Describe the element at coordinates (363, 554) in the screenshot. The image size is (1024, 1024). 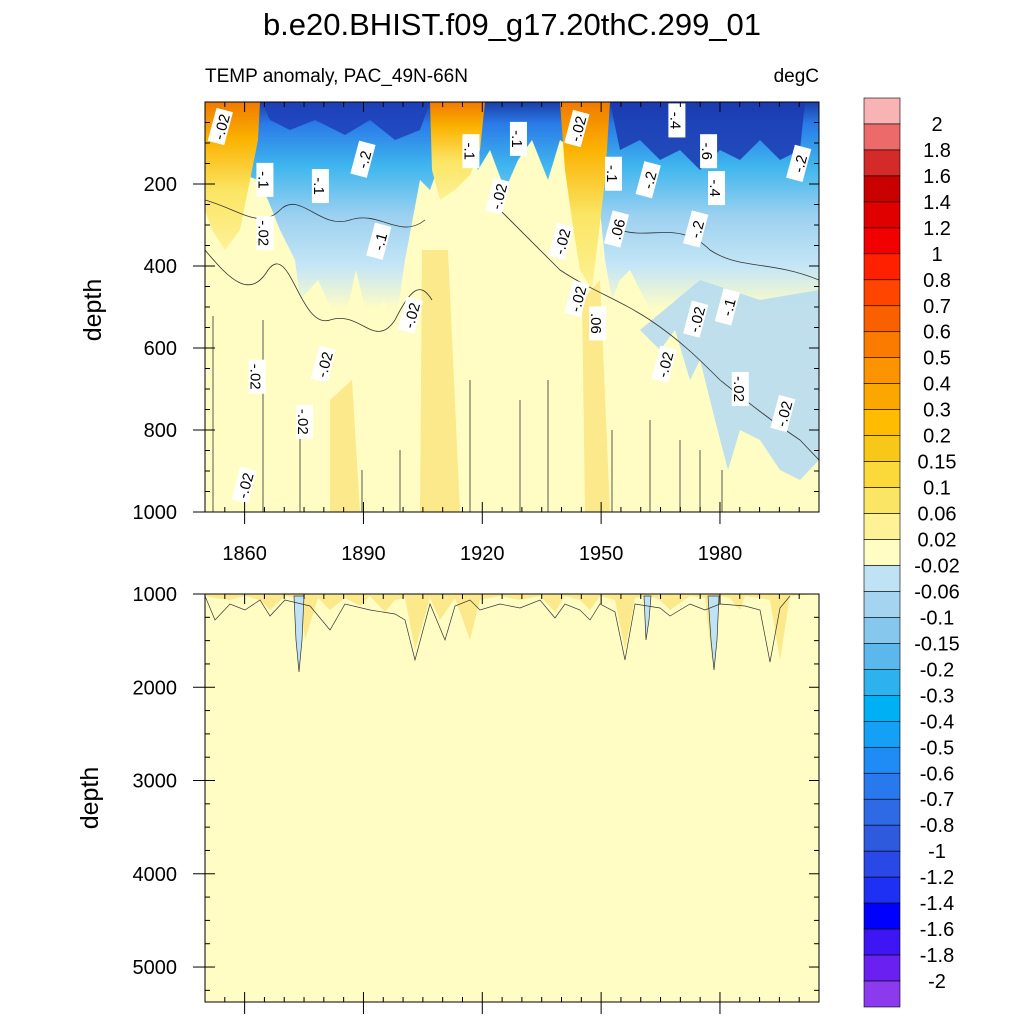
I see `x-tick-label: 1890` at that location.